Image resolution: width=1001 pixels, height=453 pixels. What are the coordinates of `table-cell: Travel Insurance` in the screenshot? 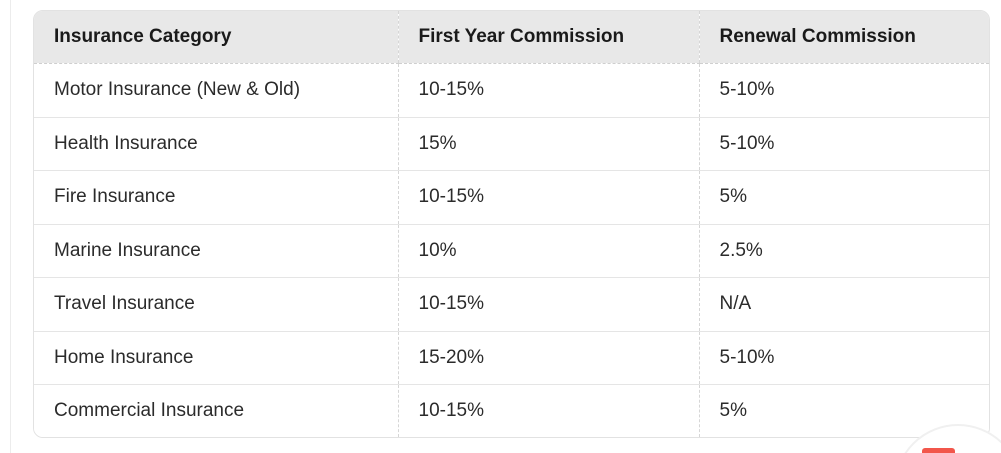 It's located at (216, 304).